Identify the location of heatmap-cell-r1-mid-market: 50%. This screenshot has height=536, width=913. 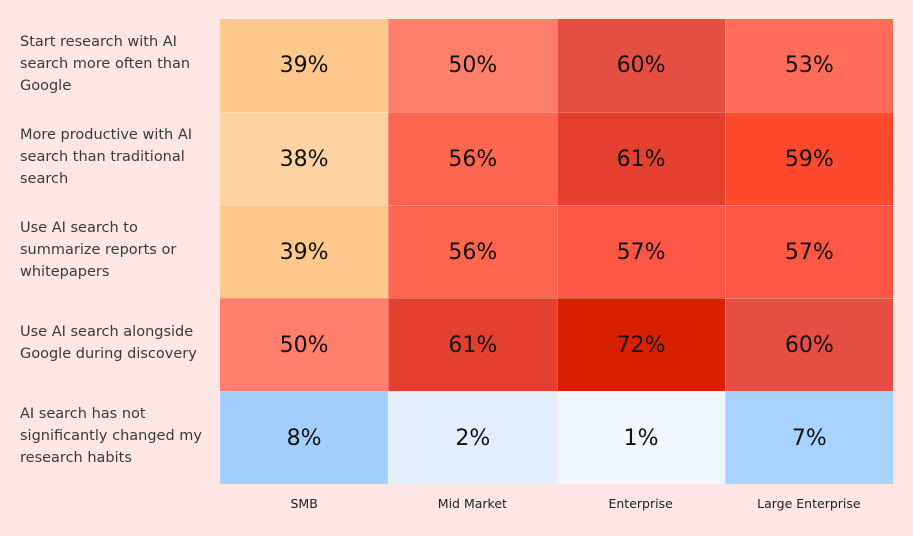
(472, 65).